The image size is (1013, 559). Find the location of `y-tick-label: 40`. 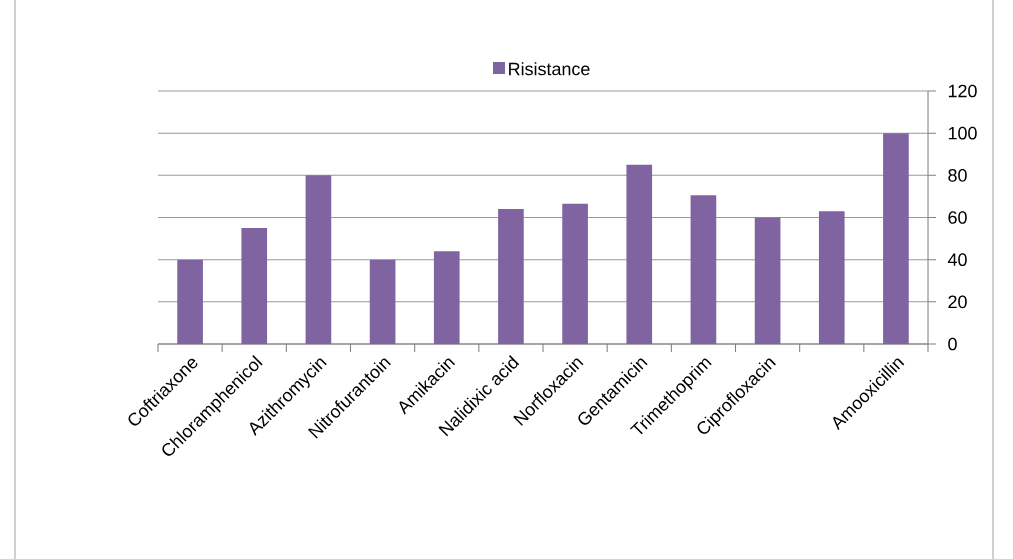

y-tick-label: 40 is located at coordinates (957, 259).